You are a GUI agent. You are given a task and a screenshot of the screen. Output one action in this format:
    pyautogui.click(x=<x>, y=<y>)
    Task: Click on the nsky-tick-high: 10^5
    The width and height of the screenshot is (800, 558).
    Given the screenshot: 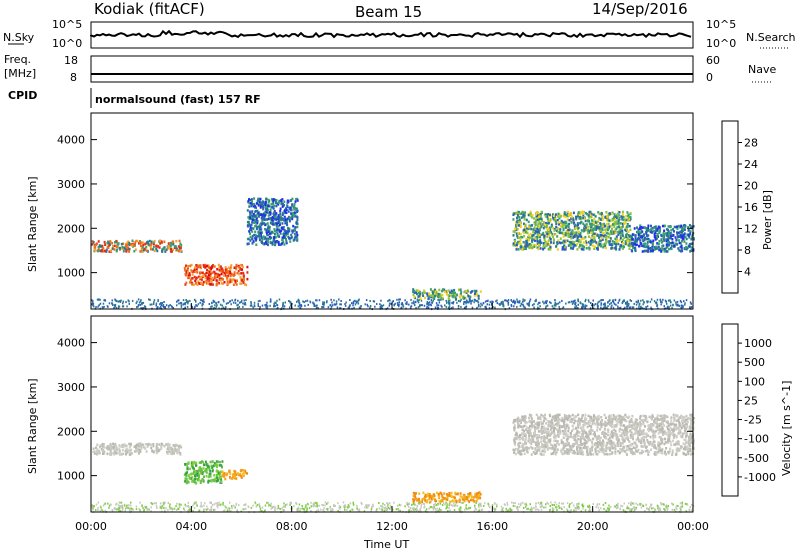 What is the action you would take?
    pyautogui.click(x=67, y=24)
    